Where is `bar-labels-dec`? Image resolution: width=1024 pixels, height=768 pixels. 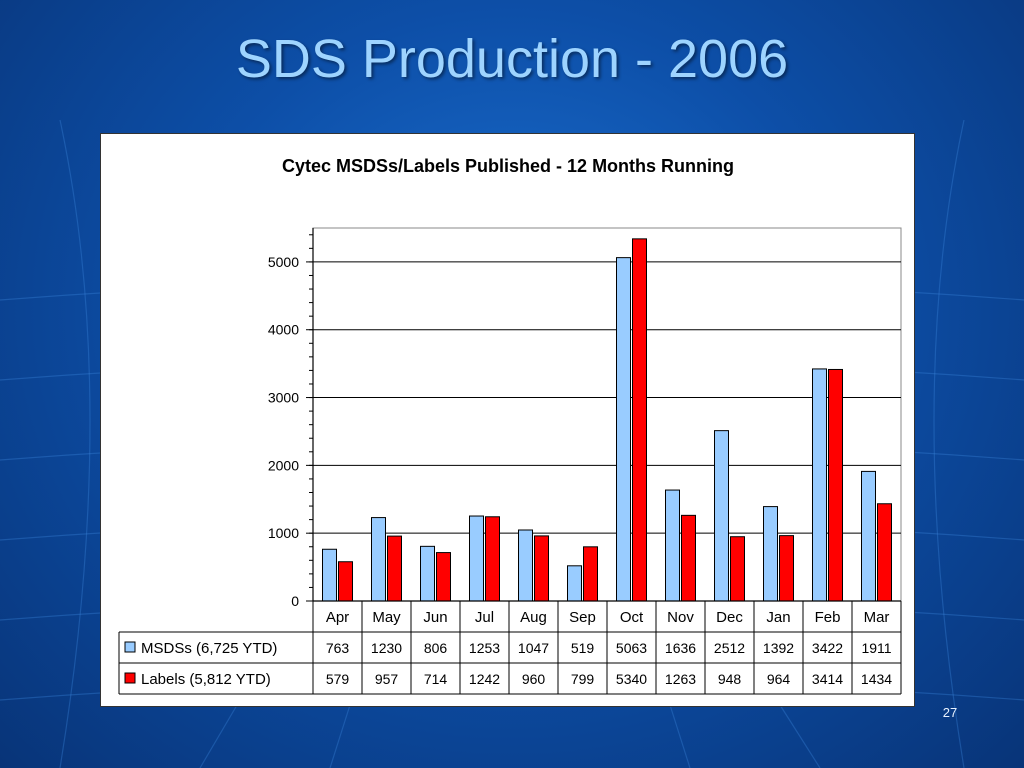 bar-labels-dec is located at coordinates (737, 569).